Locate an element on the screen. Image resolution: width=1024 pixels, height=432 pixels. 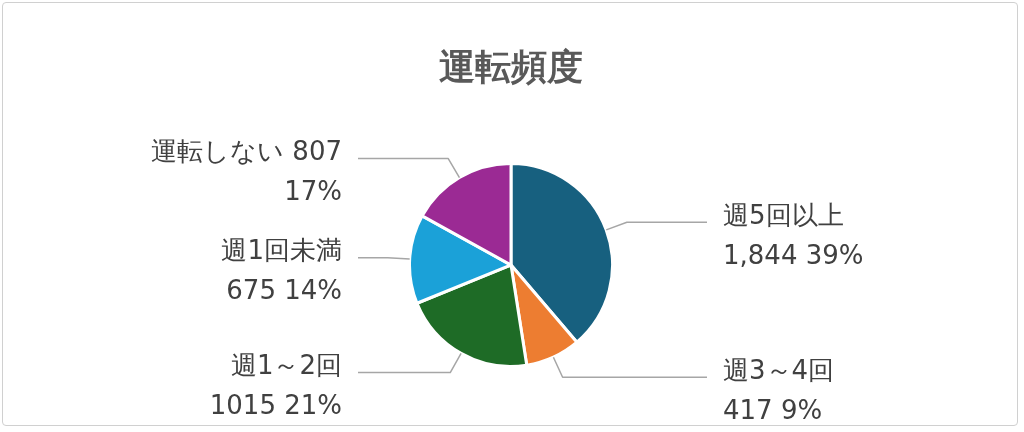
chart-title: 運転頻度 is located at coordinates (511, 67).